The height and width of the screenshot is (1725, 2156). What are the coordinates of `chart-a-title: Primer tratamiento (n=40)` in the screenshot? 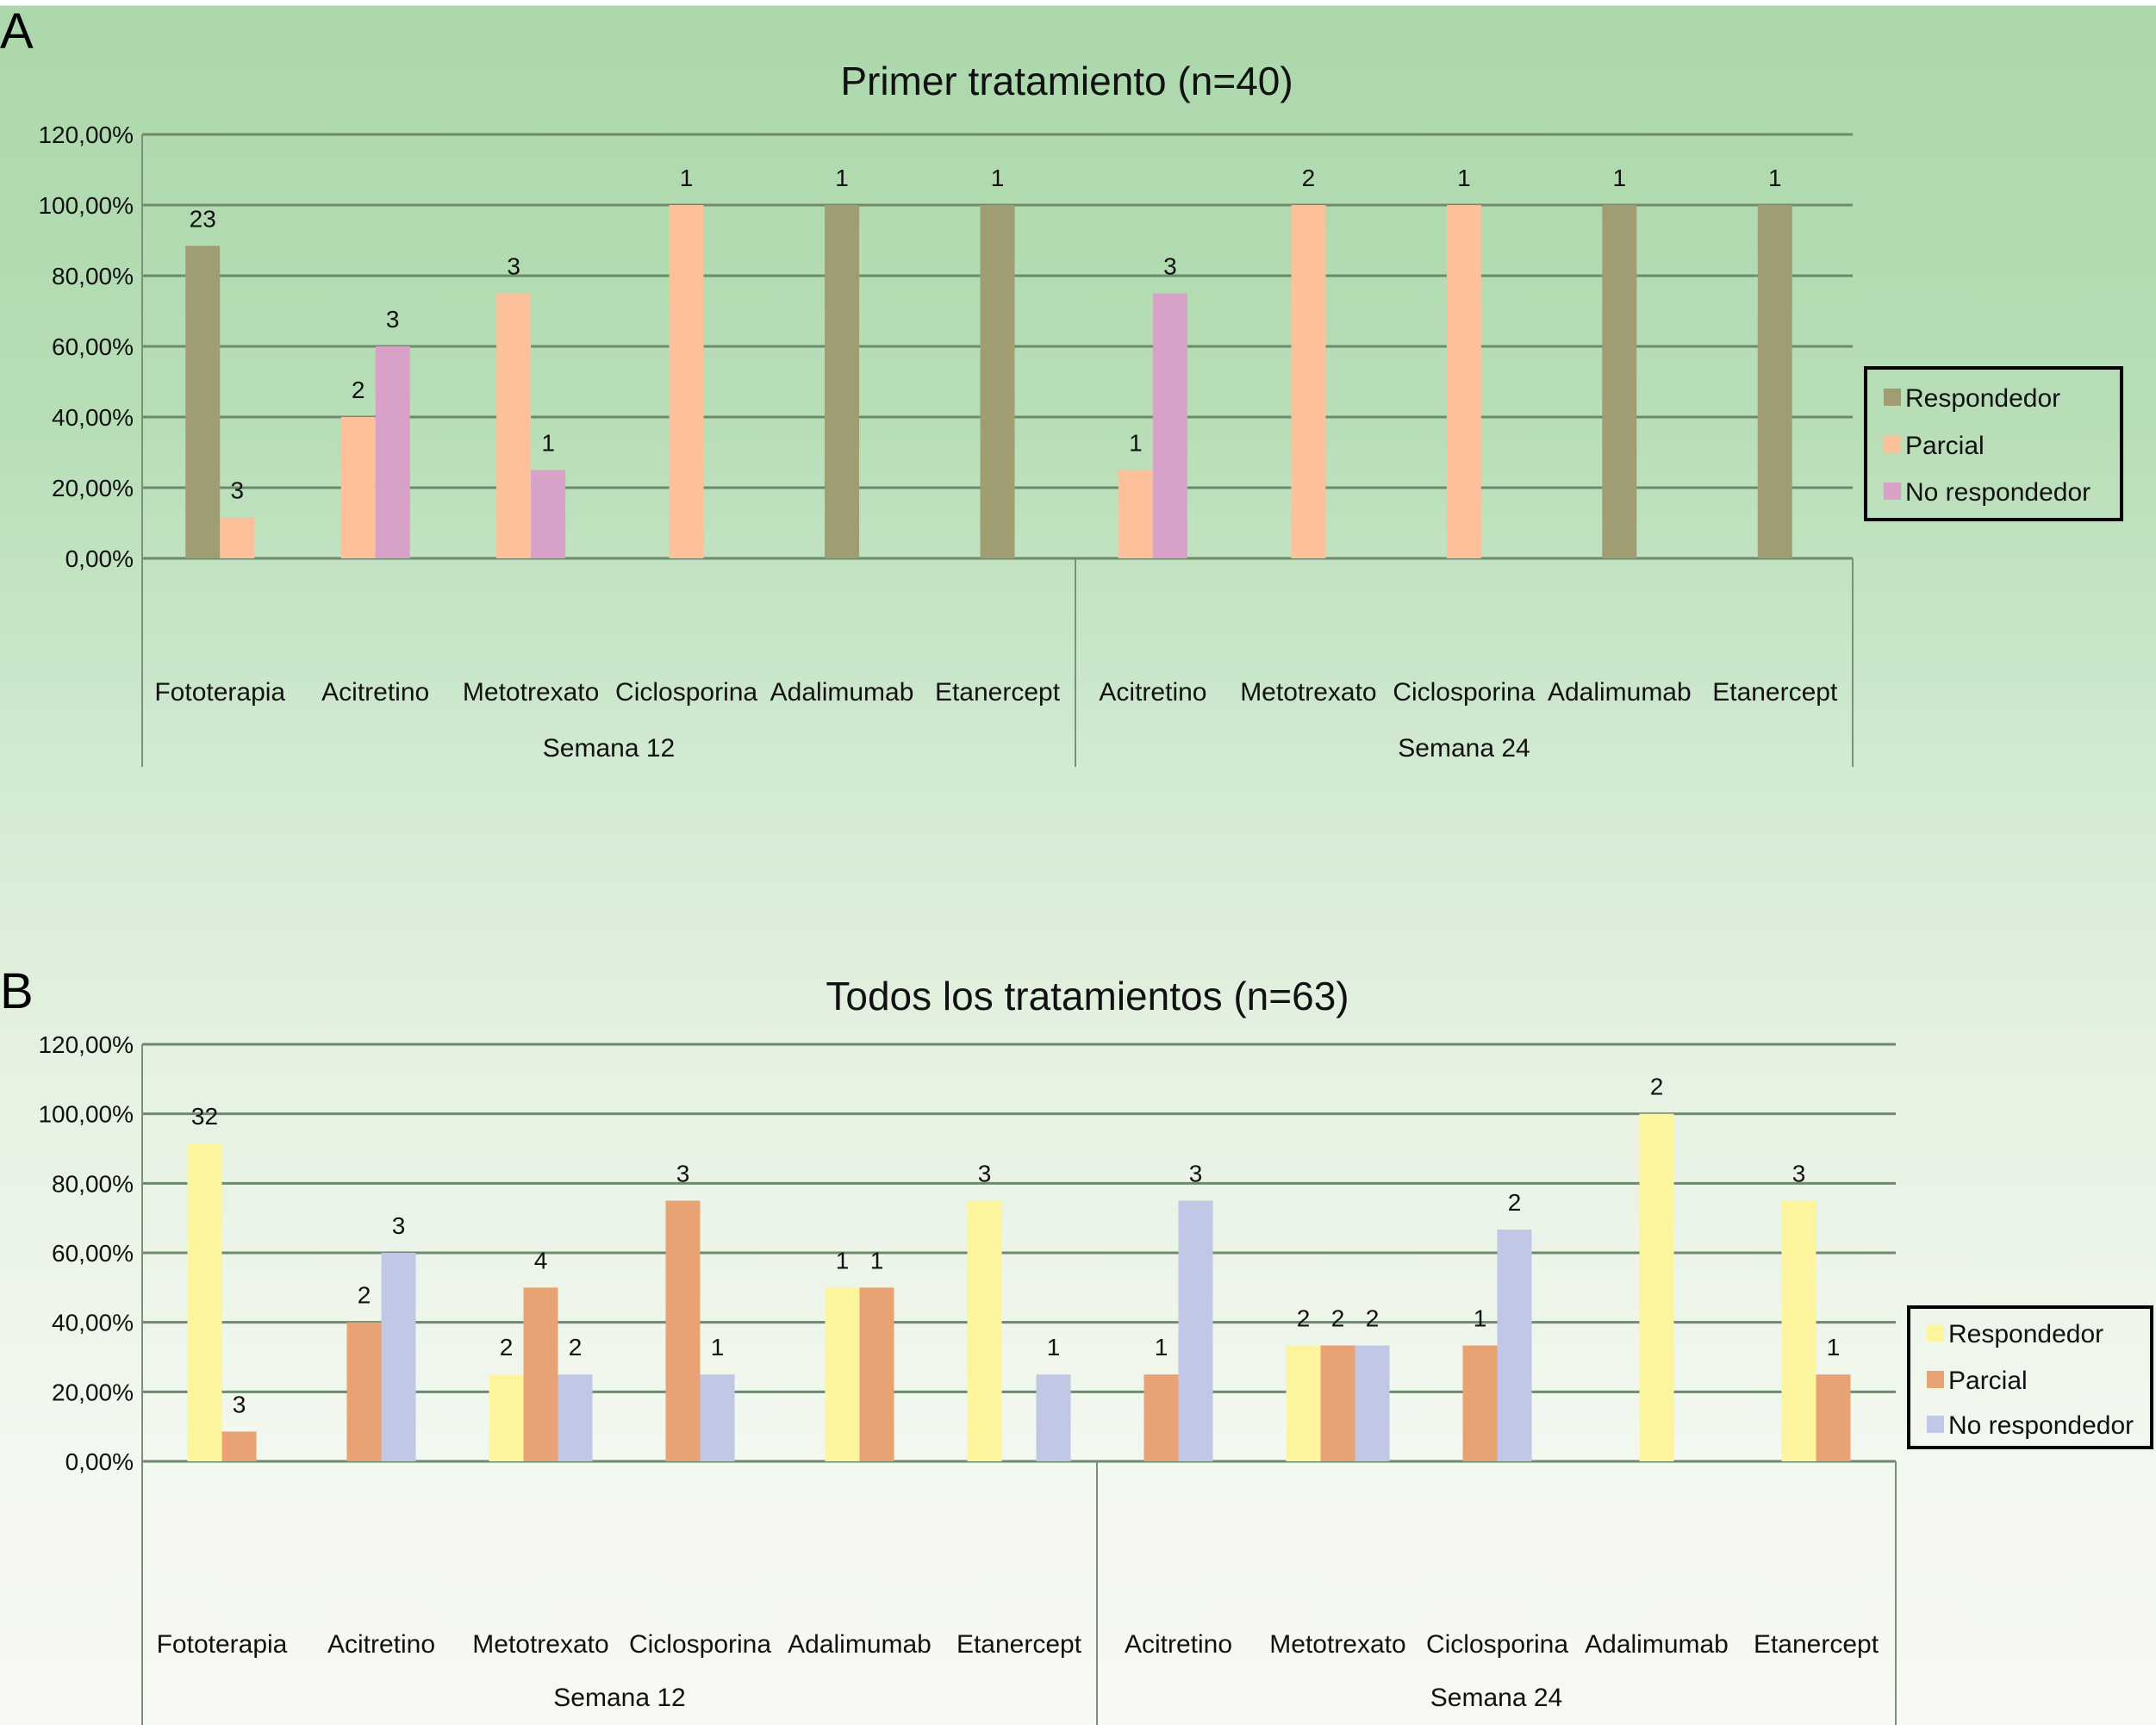 It's located at (1066, 81).